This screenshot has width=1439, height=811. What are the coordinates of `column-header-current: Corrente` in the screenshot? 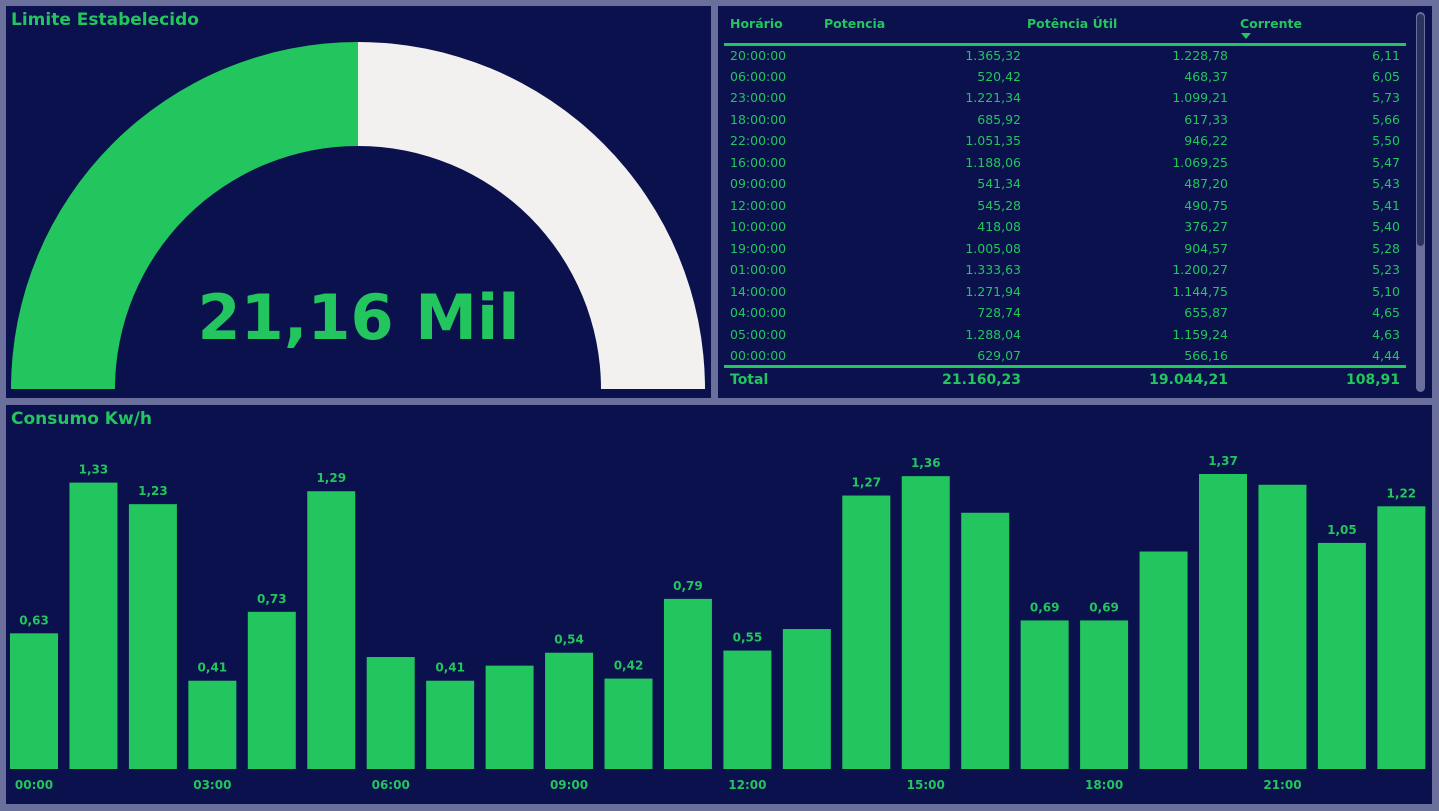 It's located at (1320, 29).